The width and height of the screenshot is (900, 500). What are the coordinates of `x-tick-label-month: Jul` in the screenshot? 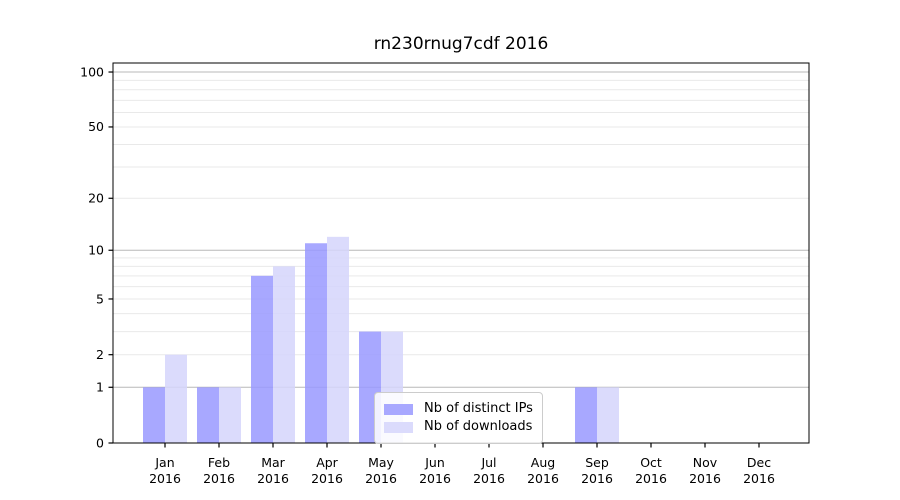 It's located at (488, 462).